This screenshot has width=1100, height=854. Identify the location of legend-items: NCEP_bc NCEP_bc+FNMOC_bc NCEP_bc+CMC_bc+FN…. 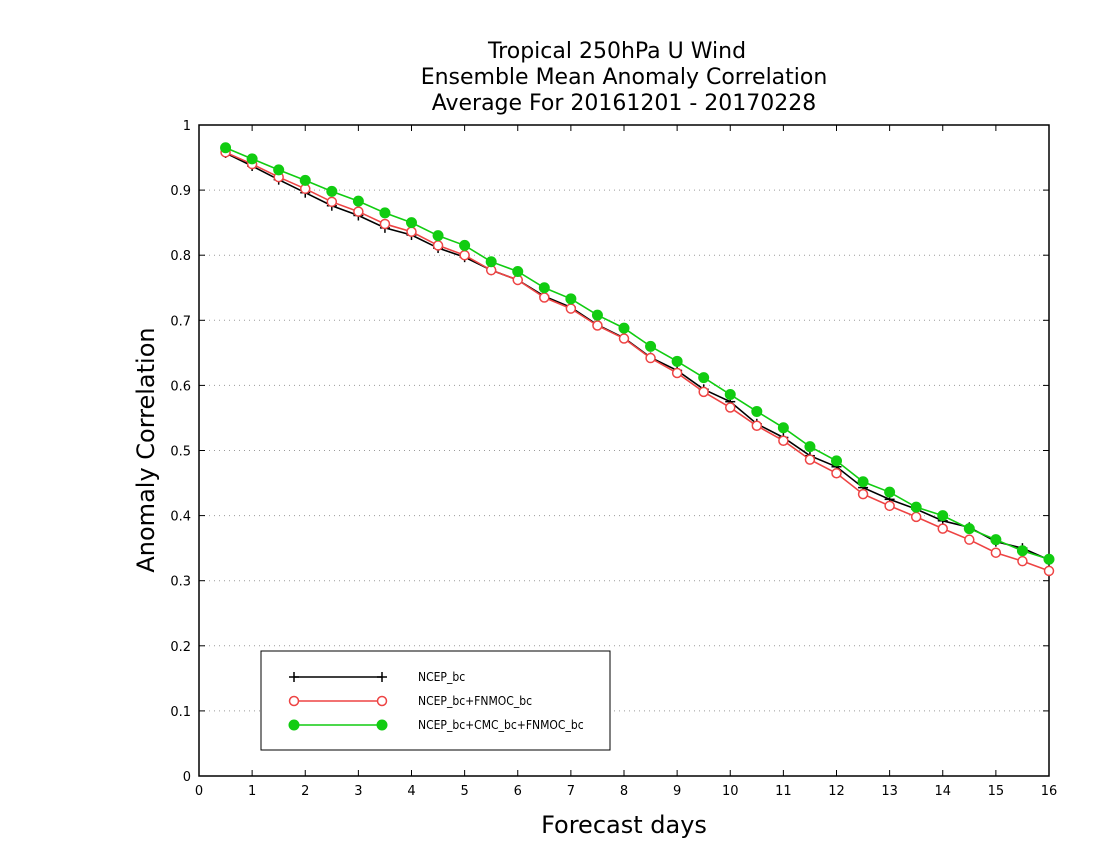
(436, 701).